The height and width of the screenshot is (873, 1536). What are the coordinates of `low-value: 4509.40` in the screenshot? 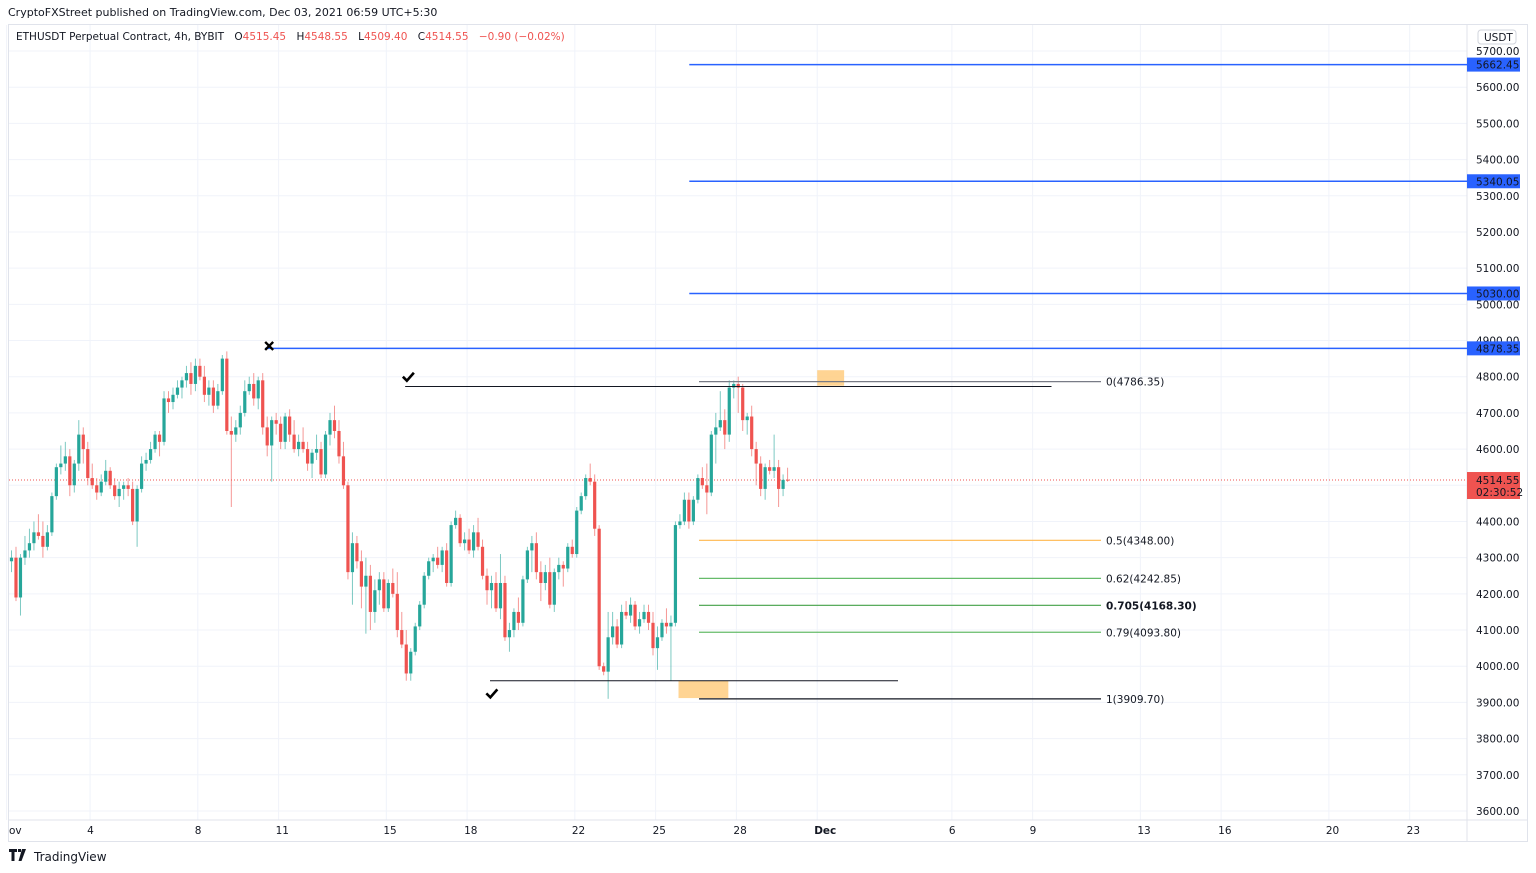 It's located at (385, 37).